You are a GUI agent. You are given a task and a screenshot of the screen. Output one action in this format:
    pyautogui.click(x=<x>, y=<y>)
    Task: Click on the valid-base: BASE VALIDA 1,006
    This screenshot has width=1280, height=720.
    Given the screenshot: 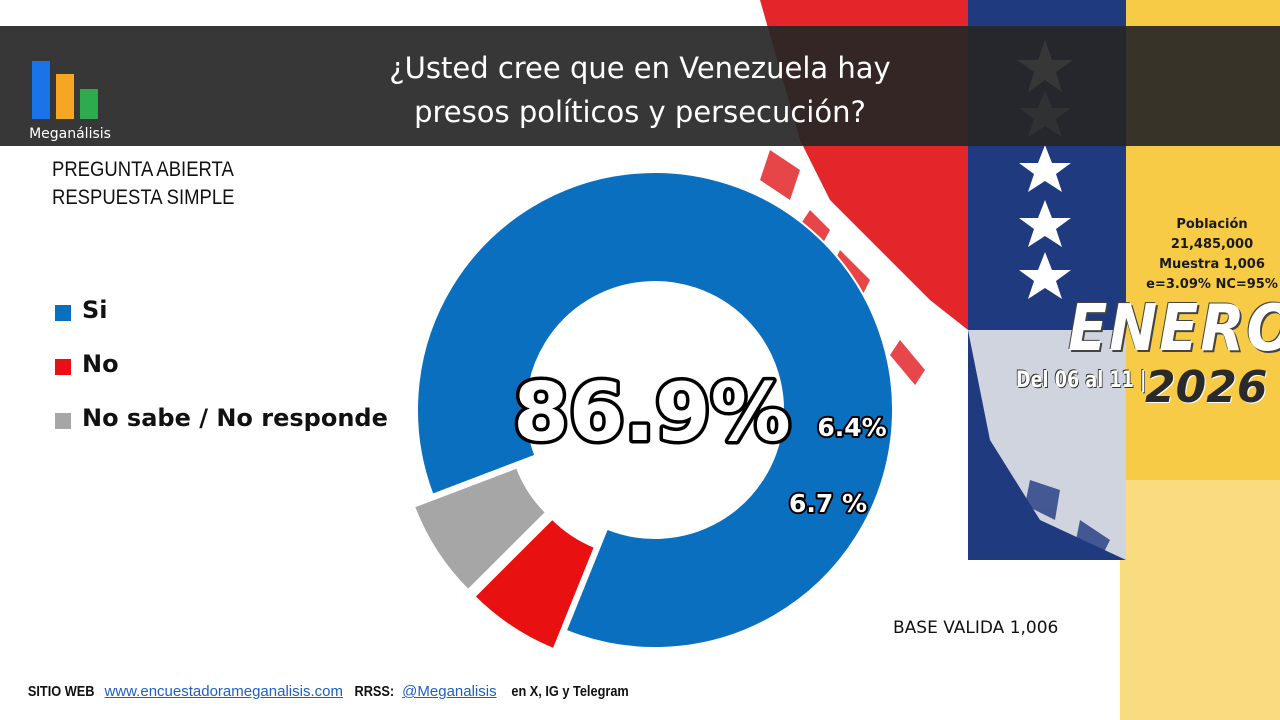 What is the action you would take?
    pyautogui.click(x=976, y=628)
    